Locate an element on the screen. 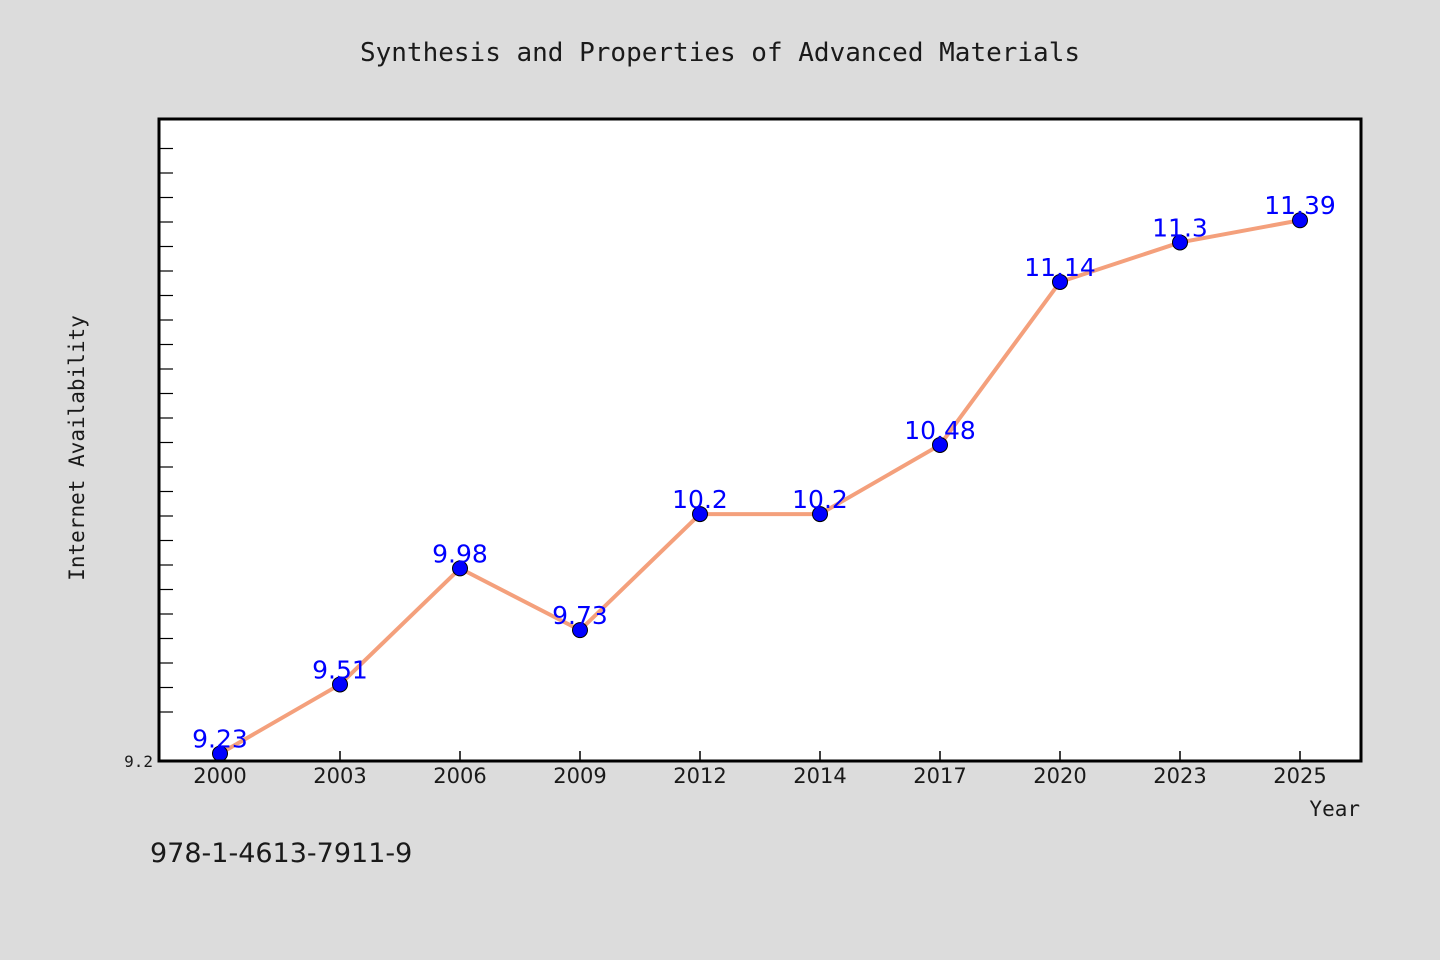 The width and height of the screenshot is (1440, 960). x-tick-label: 2017 is located at coordinates (939, 776).